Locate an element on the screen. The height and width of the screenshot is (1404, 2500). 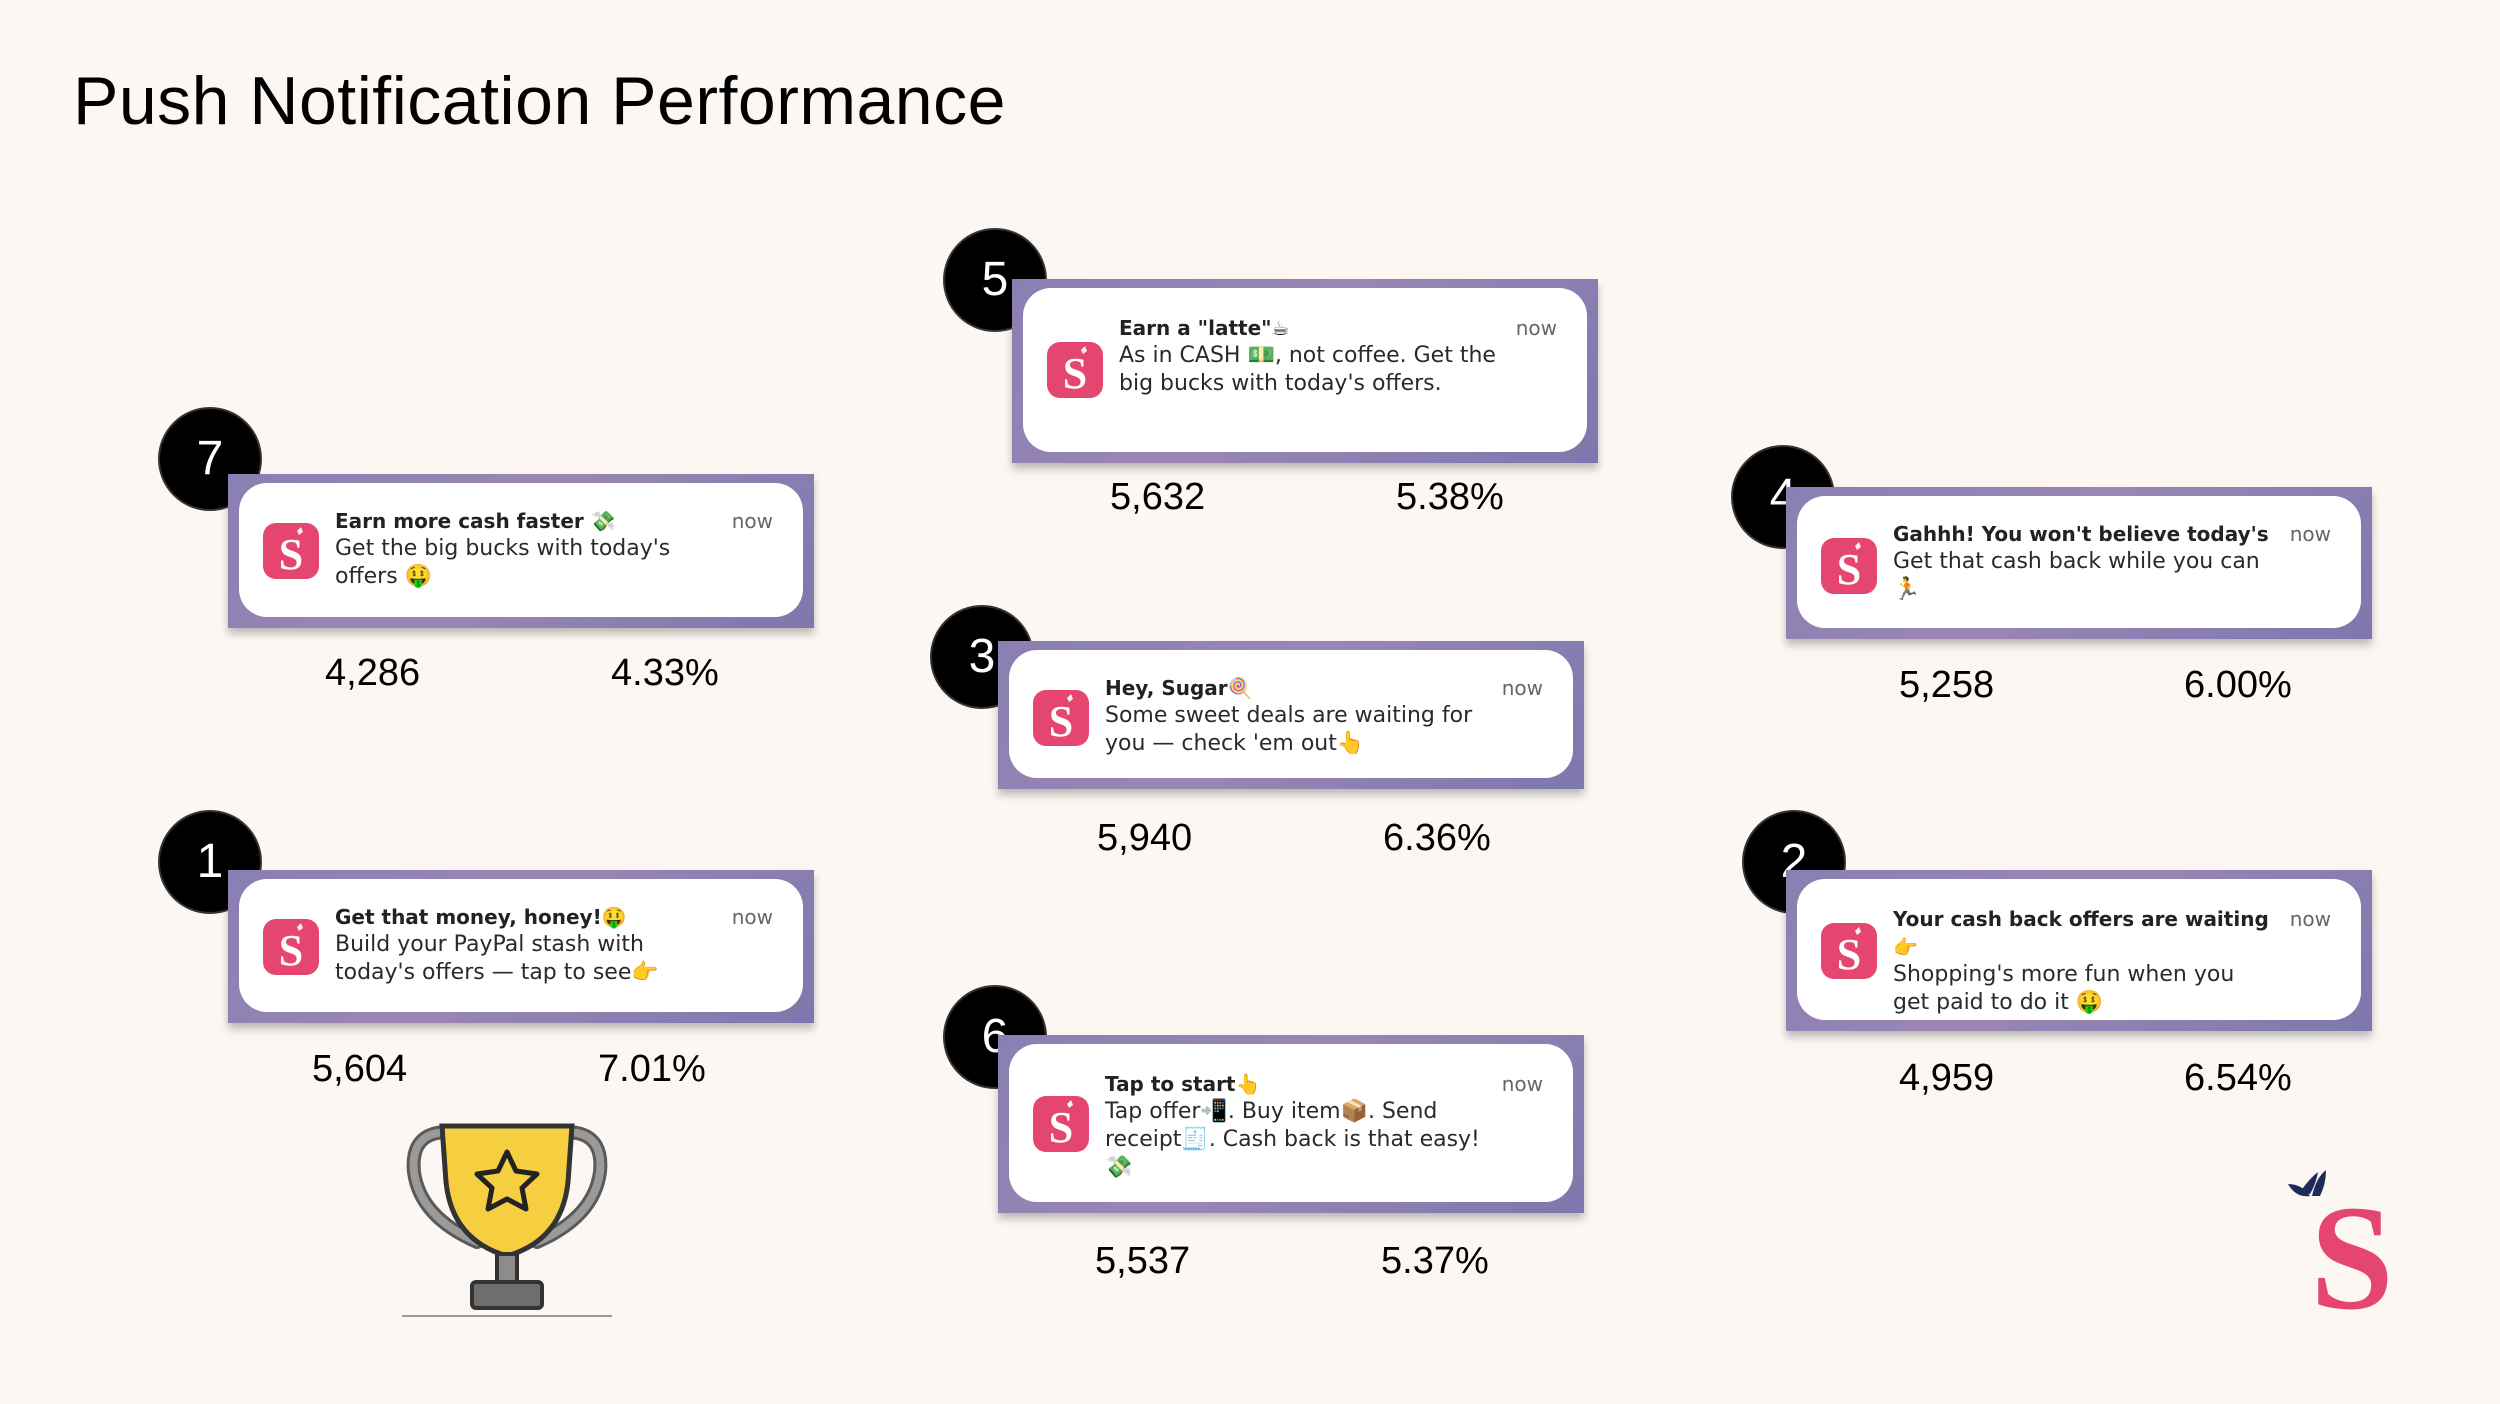
trophy-icon is located at coordinates (507, 1220).